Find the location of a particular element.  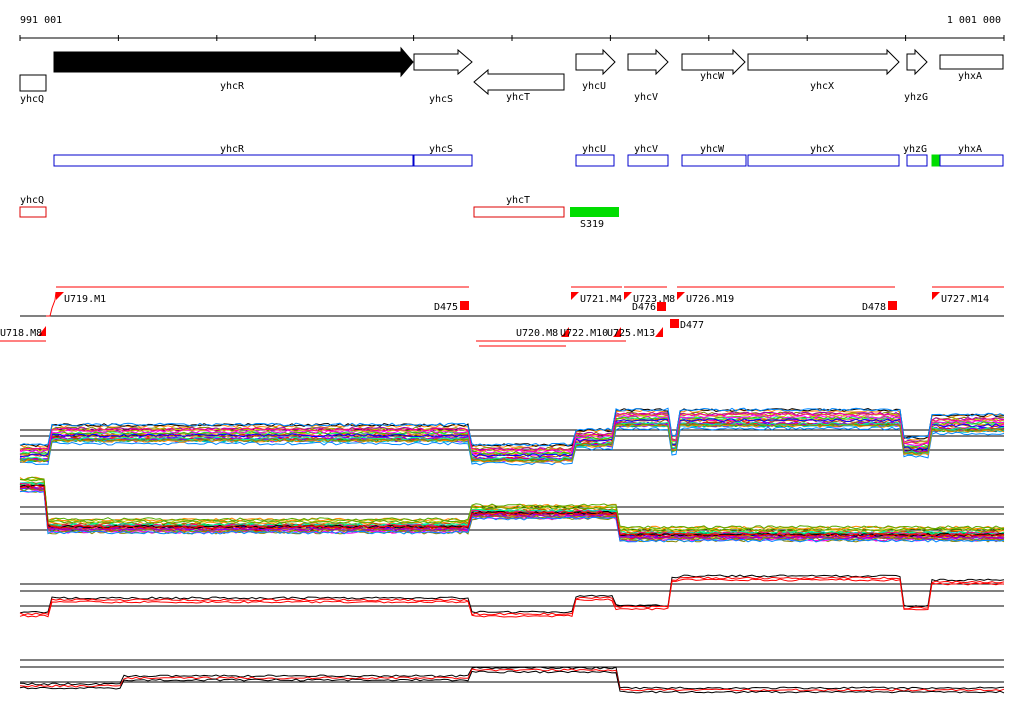

transcript-label-U719: U719.M1 is located at coordinates (85, 299).